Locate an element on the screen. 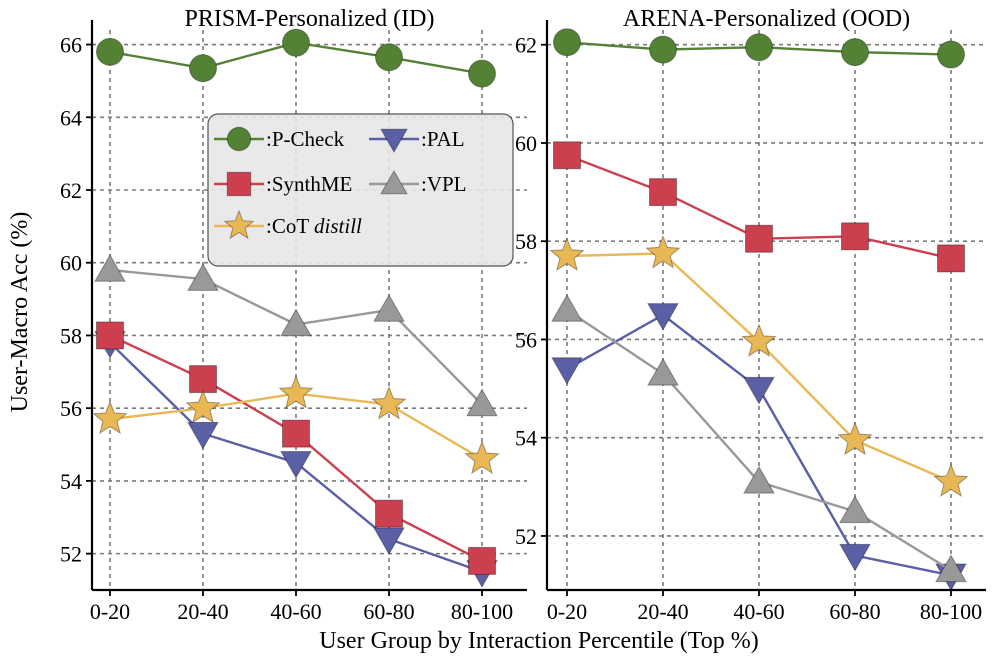  legend-marker-pal is located at coordinates (394, 141).